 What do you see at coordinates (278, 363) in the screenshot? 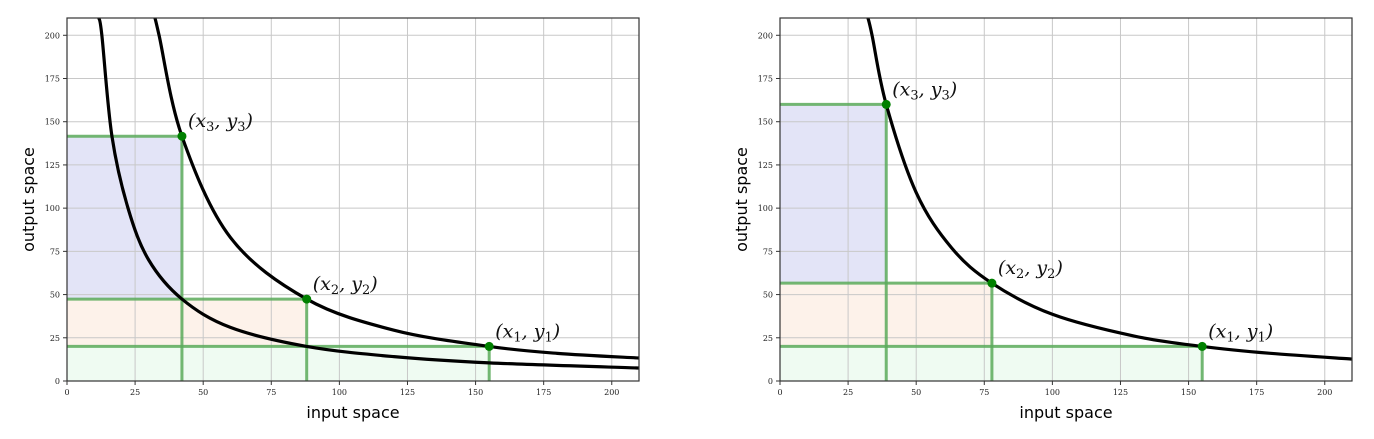
I see `mint-region` at bounding box center [278, 363].